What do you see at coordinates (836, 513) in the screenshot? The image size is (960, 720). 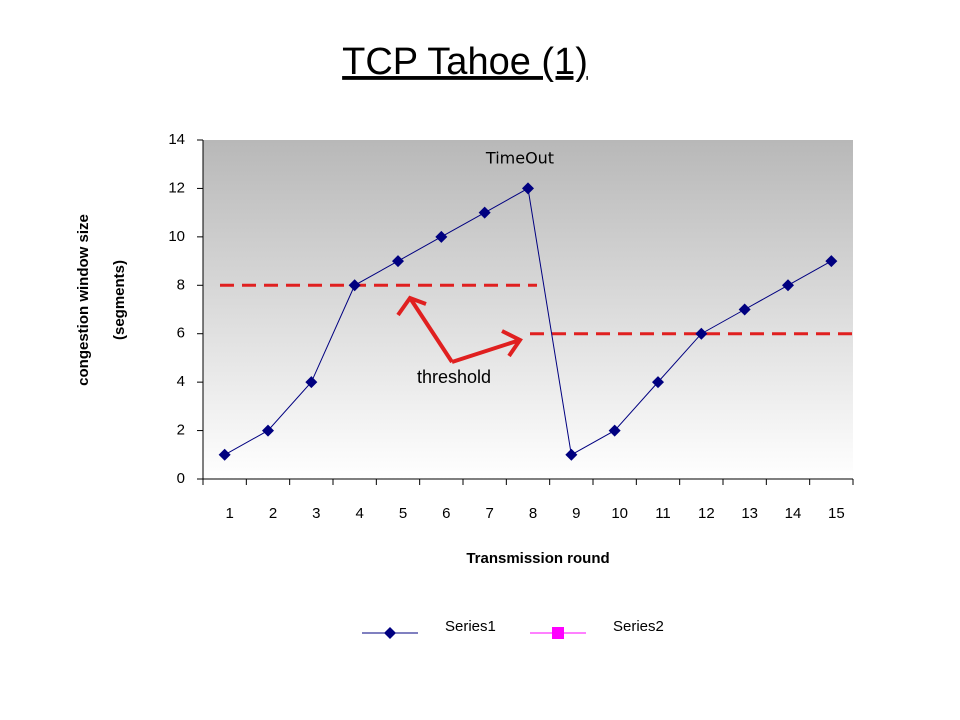 I see `x-tick-label: 15` at bounding box center [836, 513].